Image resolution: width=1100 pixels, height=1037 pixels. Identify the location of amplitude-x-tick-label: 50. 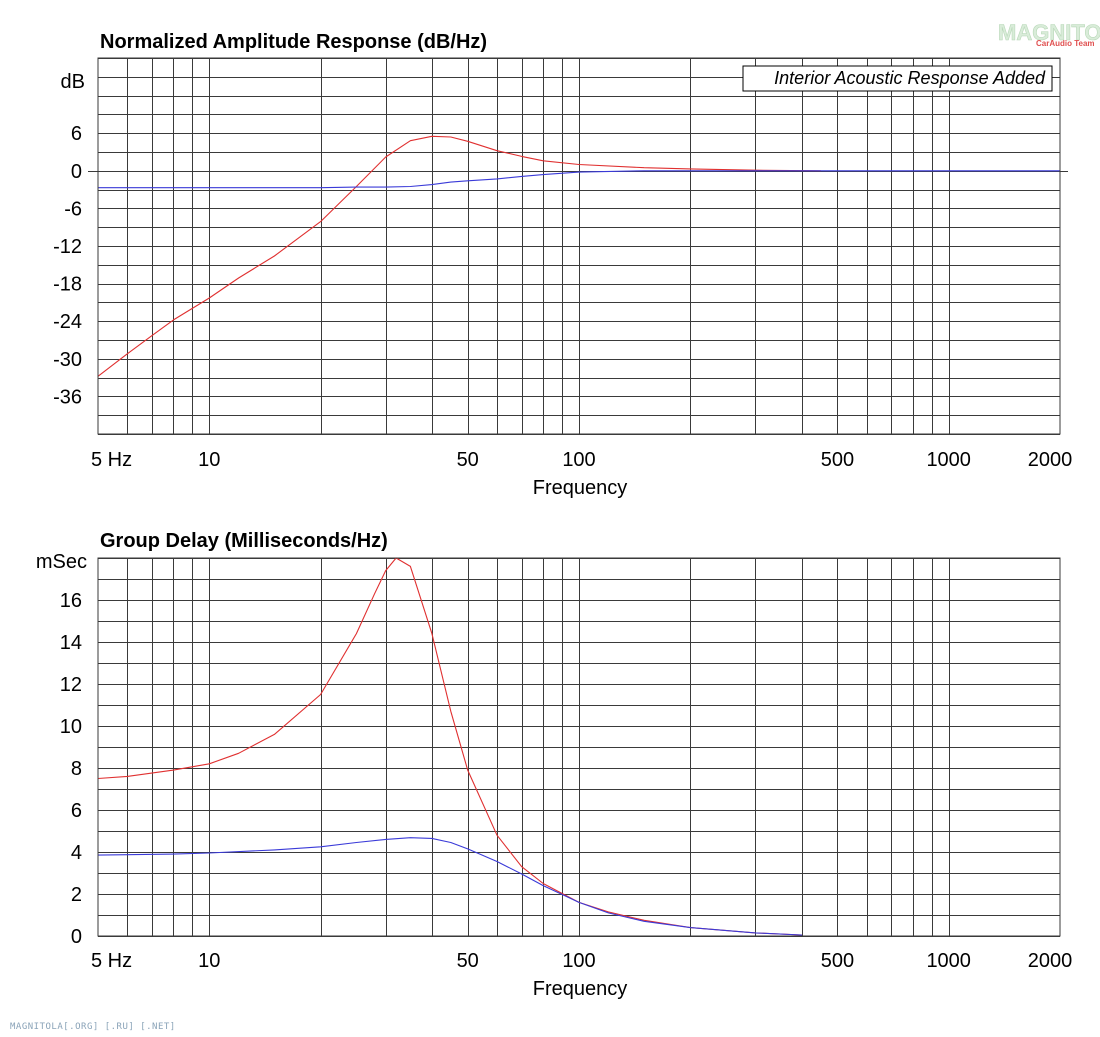
(468, 460).